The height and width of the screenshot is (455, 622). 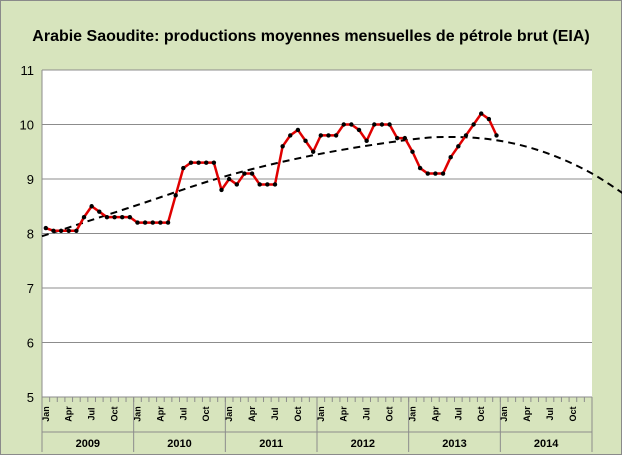 I want to click on year-label: 2012, so click(x=363, y=444).